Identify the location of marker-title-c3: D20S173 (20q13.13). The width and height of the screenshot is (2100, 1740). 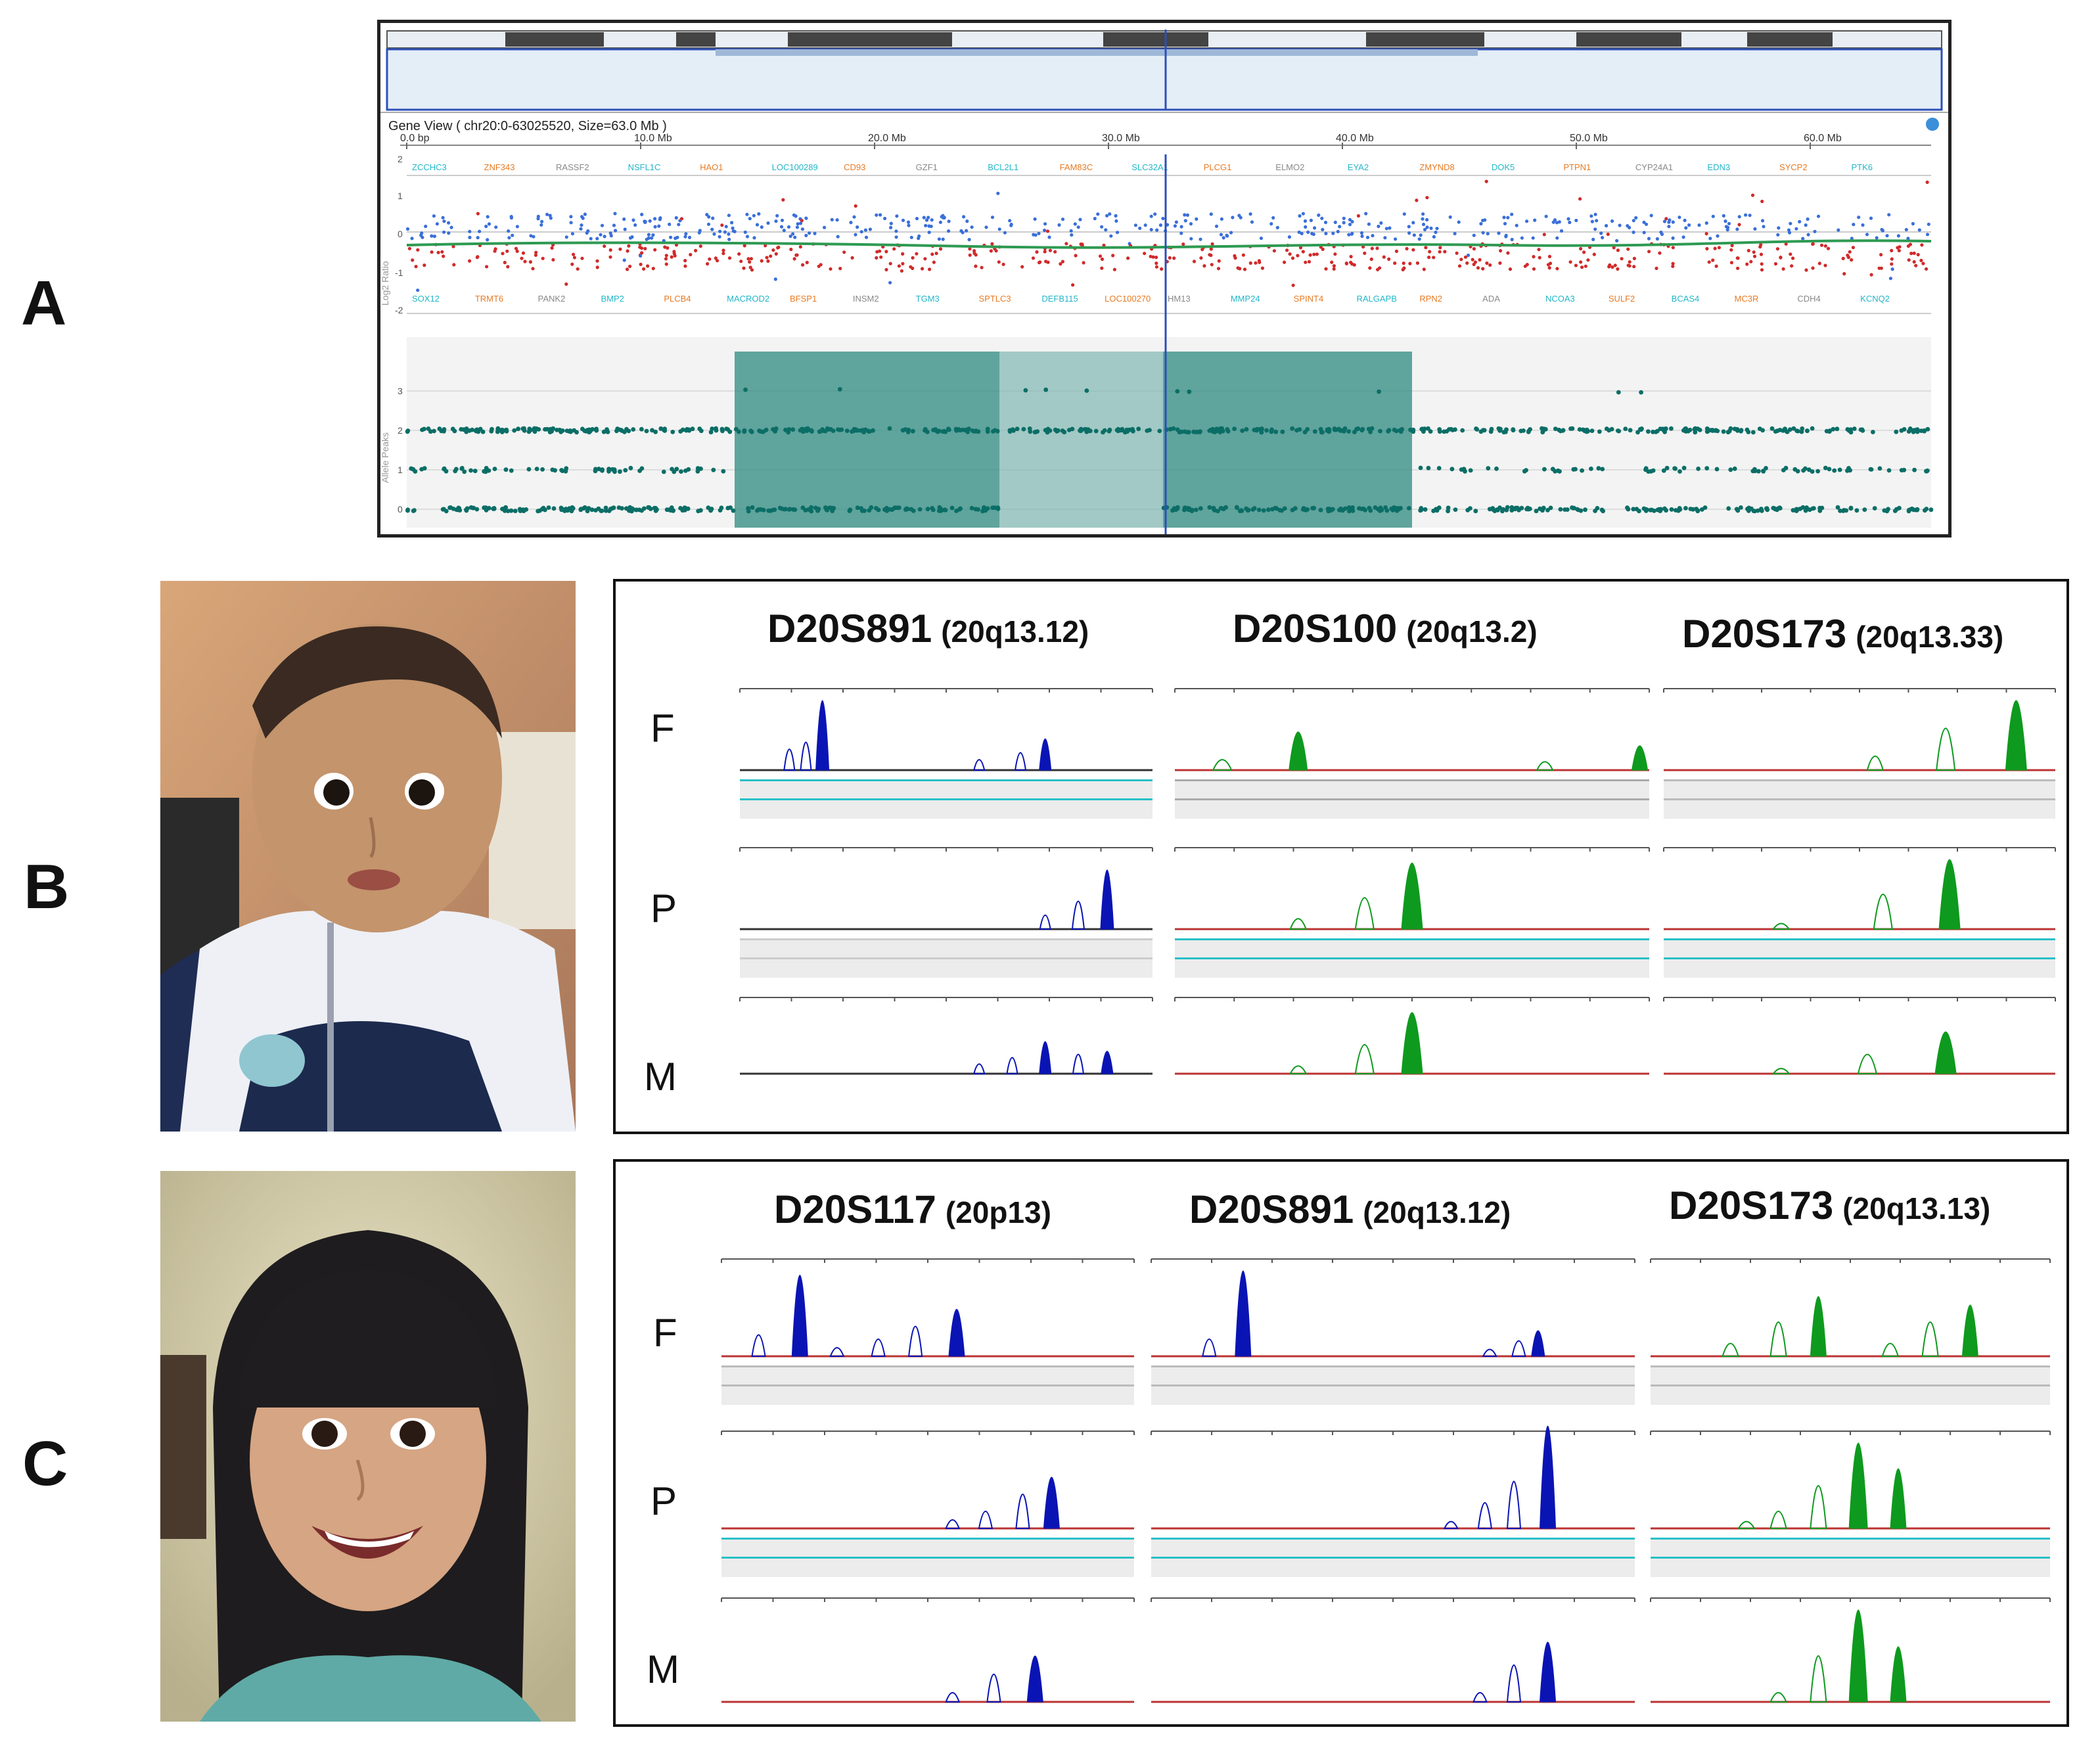
(1830, 1205).